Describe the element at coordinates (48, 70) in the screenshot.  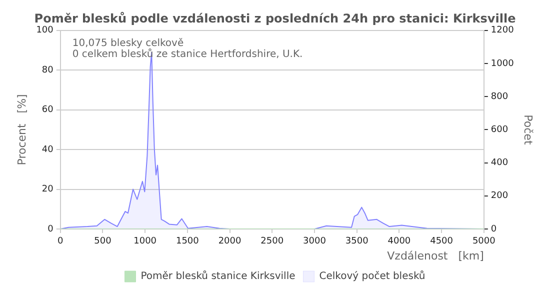
I see `y-tick-label: 80` at that location.